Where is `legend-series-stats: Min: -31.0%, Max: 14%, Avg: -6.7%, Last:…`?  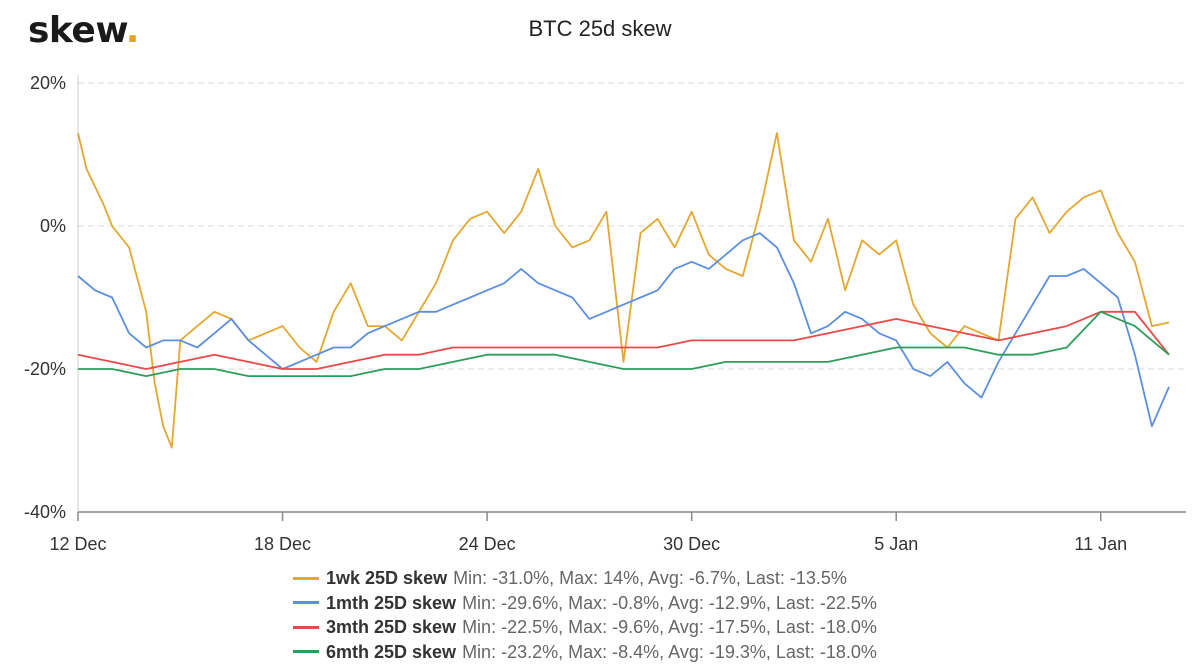 legend-series-stats: Min: -31.0%, Max: 14%, Avg: -6.7%, Last:… is located at coordinates (650, 578).